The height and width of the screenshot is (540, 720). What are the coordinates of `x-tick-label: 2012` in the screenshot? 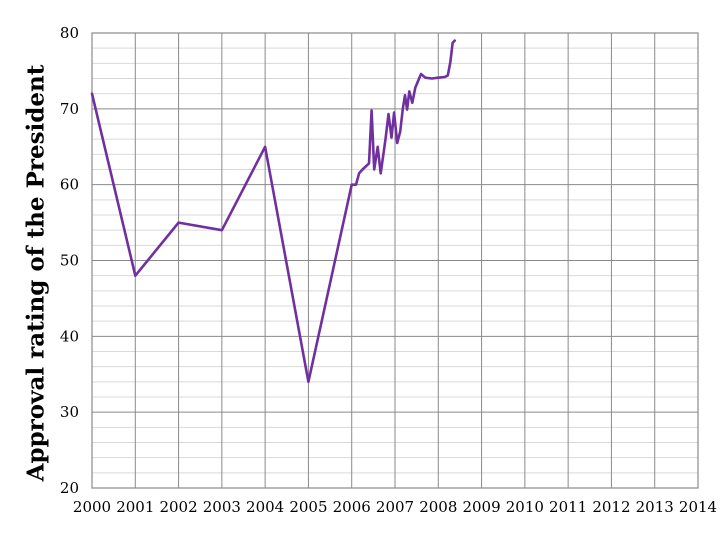 It's located at (611, 507).